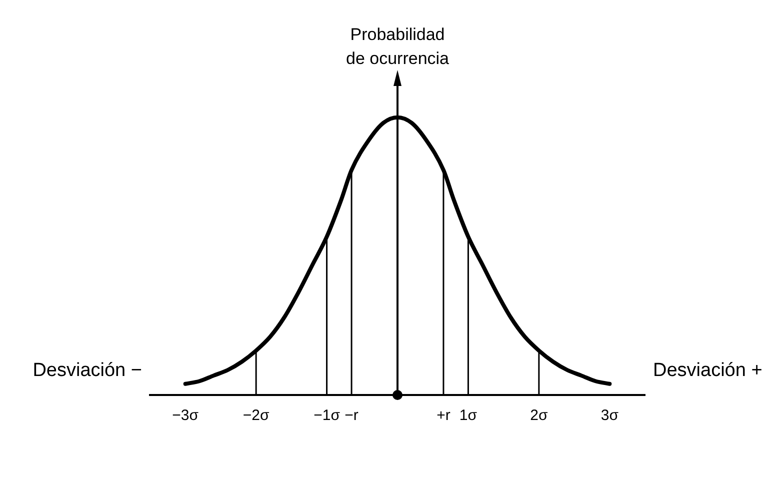 The width and height of the screenshot is (780, 477). Describe the element at coordinates (610, 415) in the screenshot. I see `x-tick-label: 3σ` at that location.